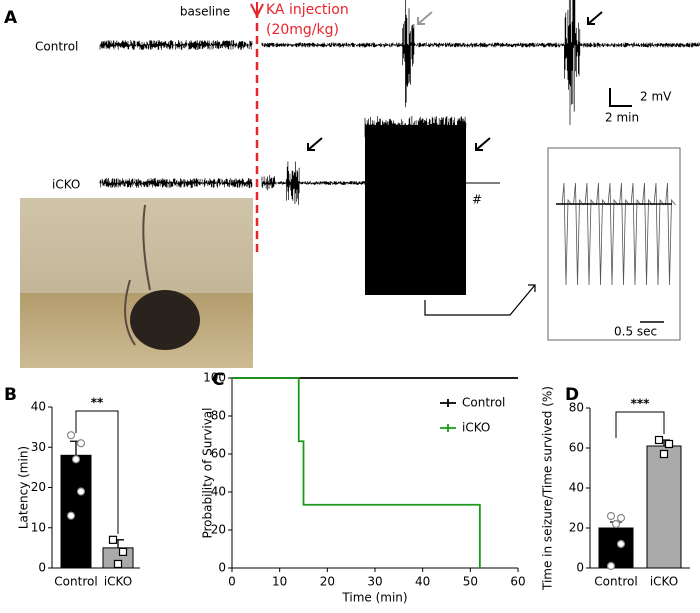 This screenshot has width=700, height=613. What do you see at coordinates (97, 403) in the screenshot?
I see `significance-label: **` at bounding box center [97, 403].